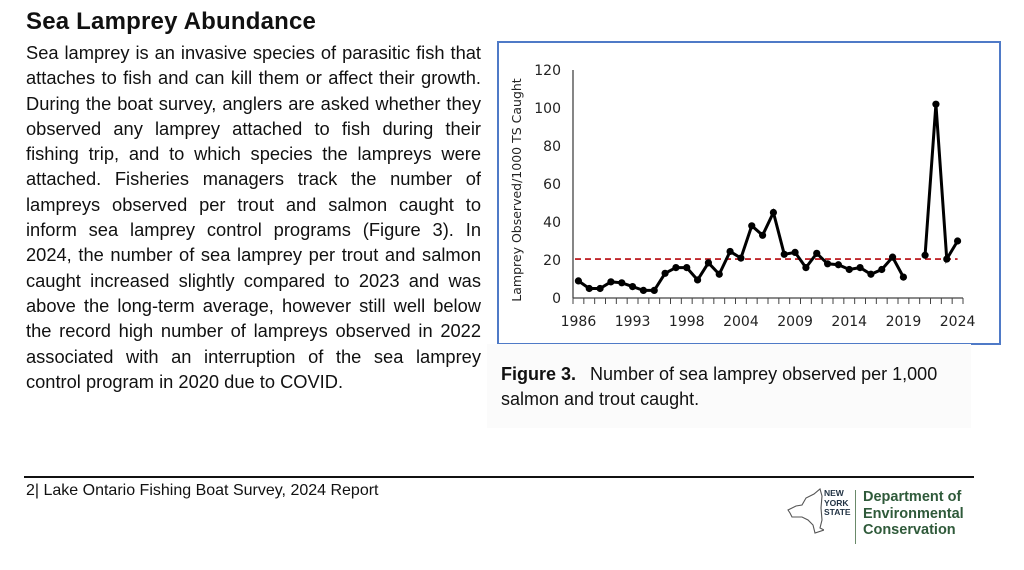  What do you see at coordinates (837, 512) in the screenshot?
I see `logo-state-line: STATE` at bounding box center [837, 512].